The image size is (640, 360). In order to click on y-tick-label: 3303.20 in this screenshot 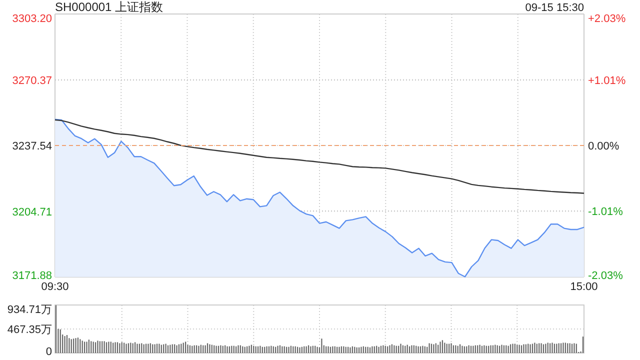, I will do `click(32, 19)`.